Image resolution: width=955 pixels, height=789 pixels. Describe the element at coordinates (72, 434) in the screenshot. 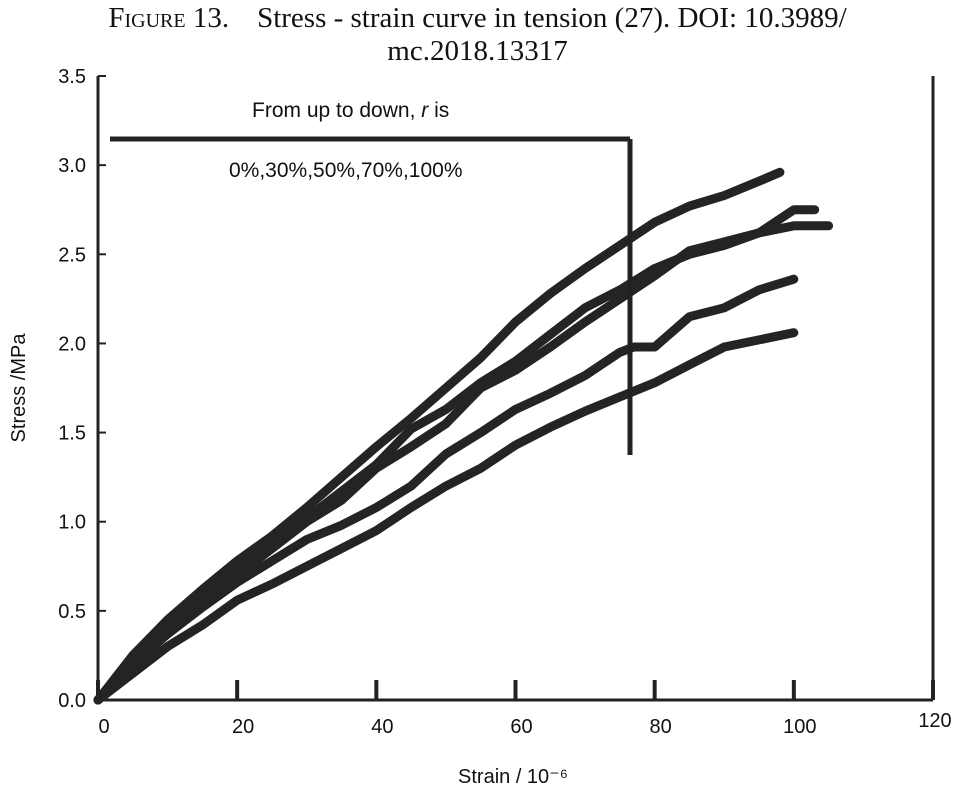

I see `y-tick-label: 1.5` at that location.